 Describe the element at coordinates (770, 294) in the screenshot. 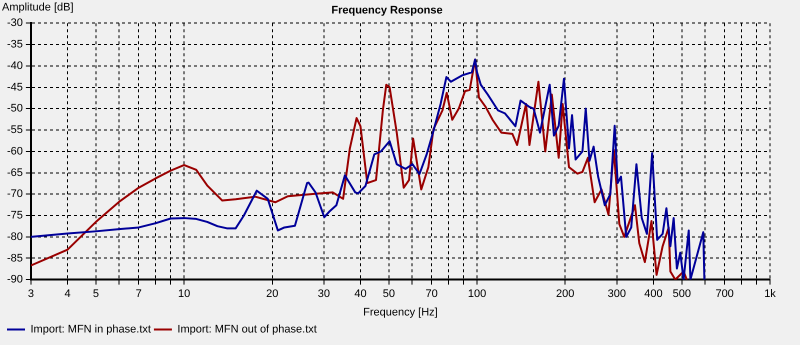

I see `x-tick-label: 1k` at that location.